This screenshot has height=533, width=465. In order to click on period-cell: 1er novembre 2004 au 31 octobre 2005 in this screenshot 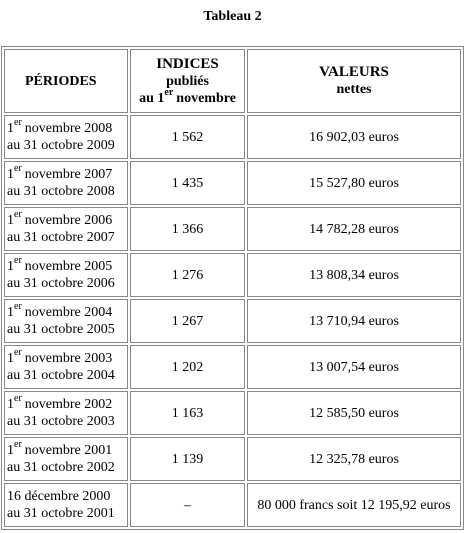, I will do `click(66, 321)`.